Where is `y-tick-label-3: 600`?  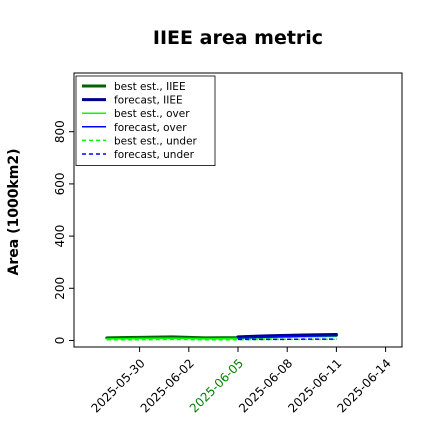 y-tick-label-3: 600 is located at coordinates (60, 183).